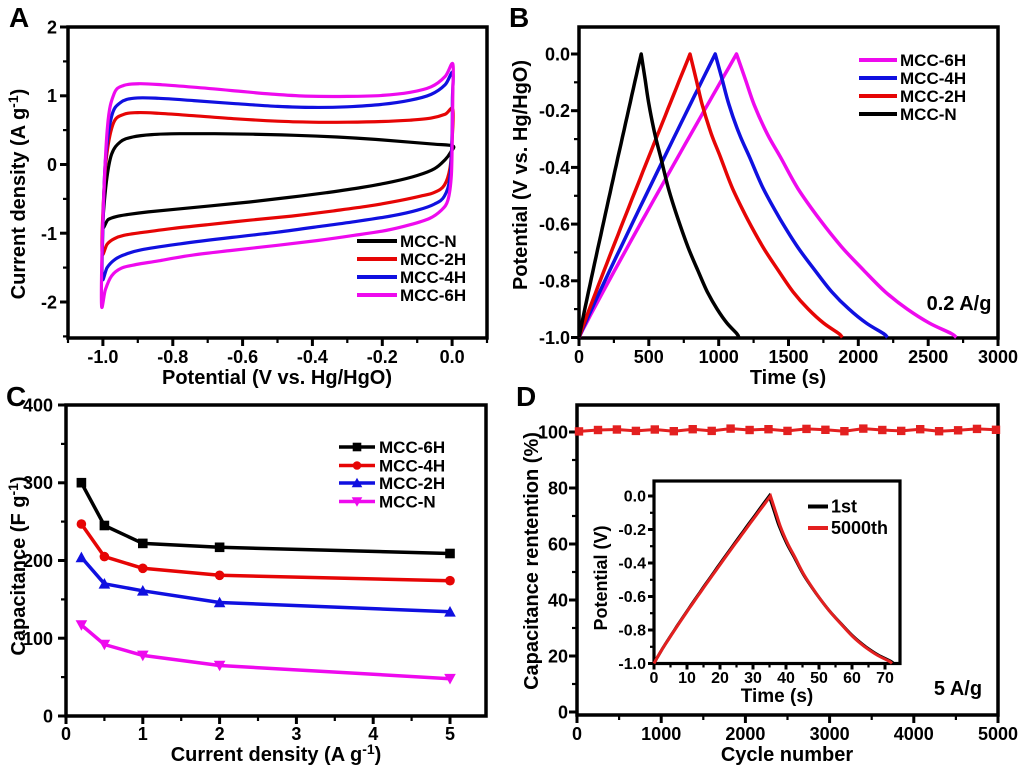 This screenshot has width=1024, height=782. I want to click on svg-text: 70, so click(885, 678).